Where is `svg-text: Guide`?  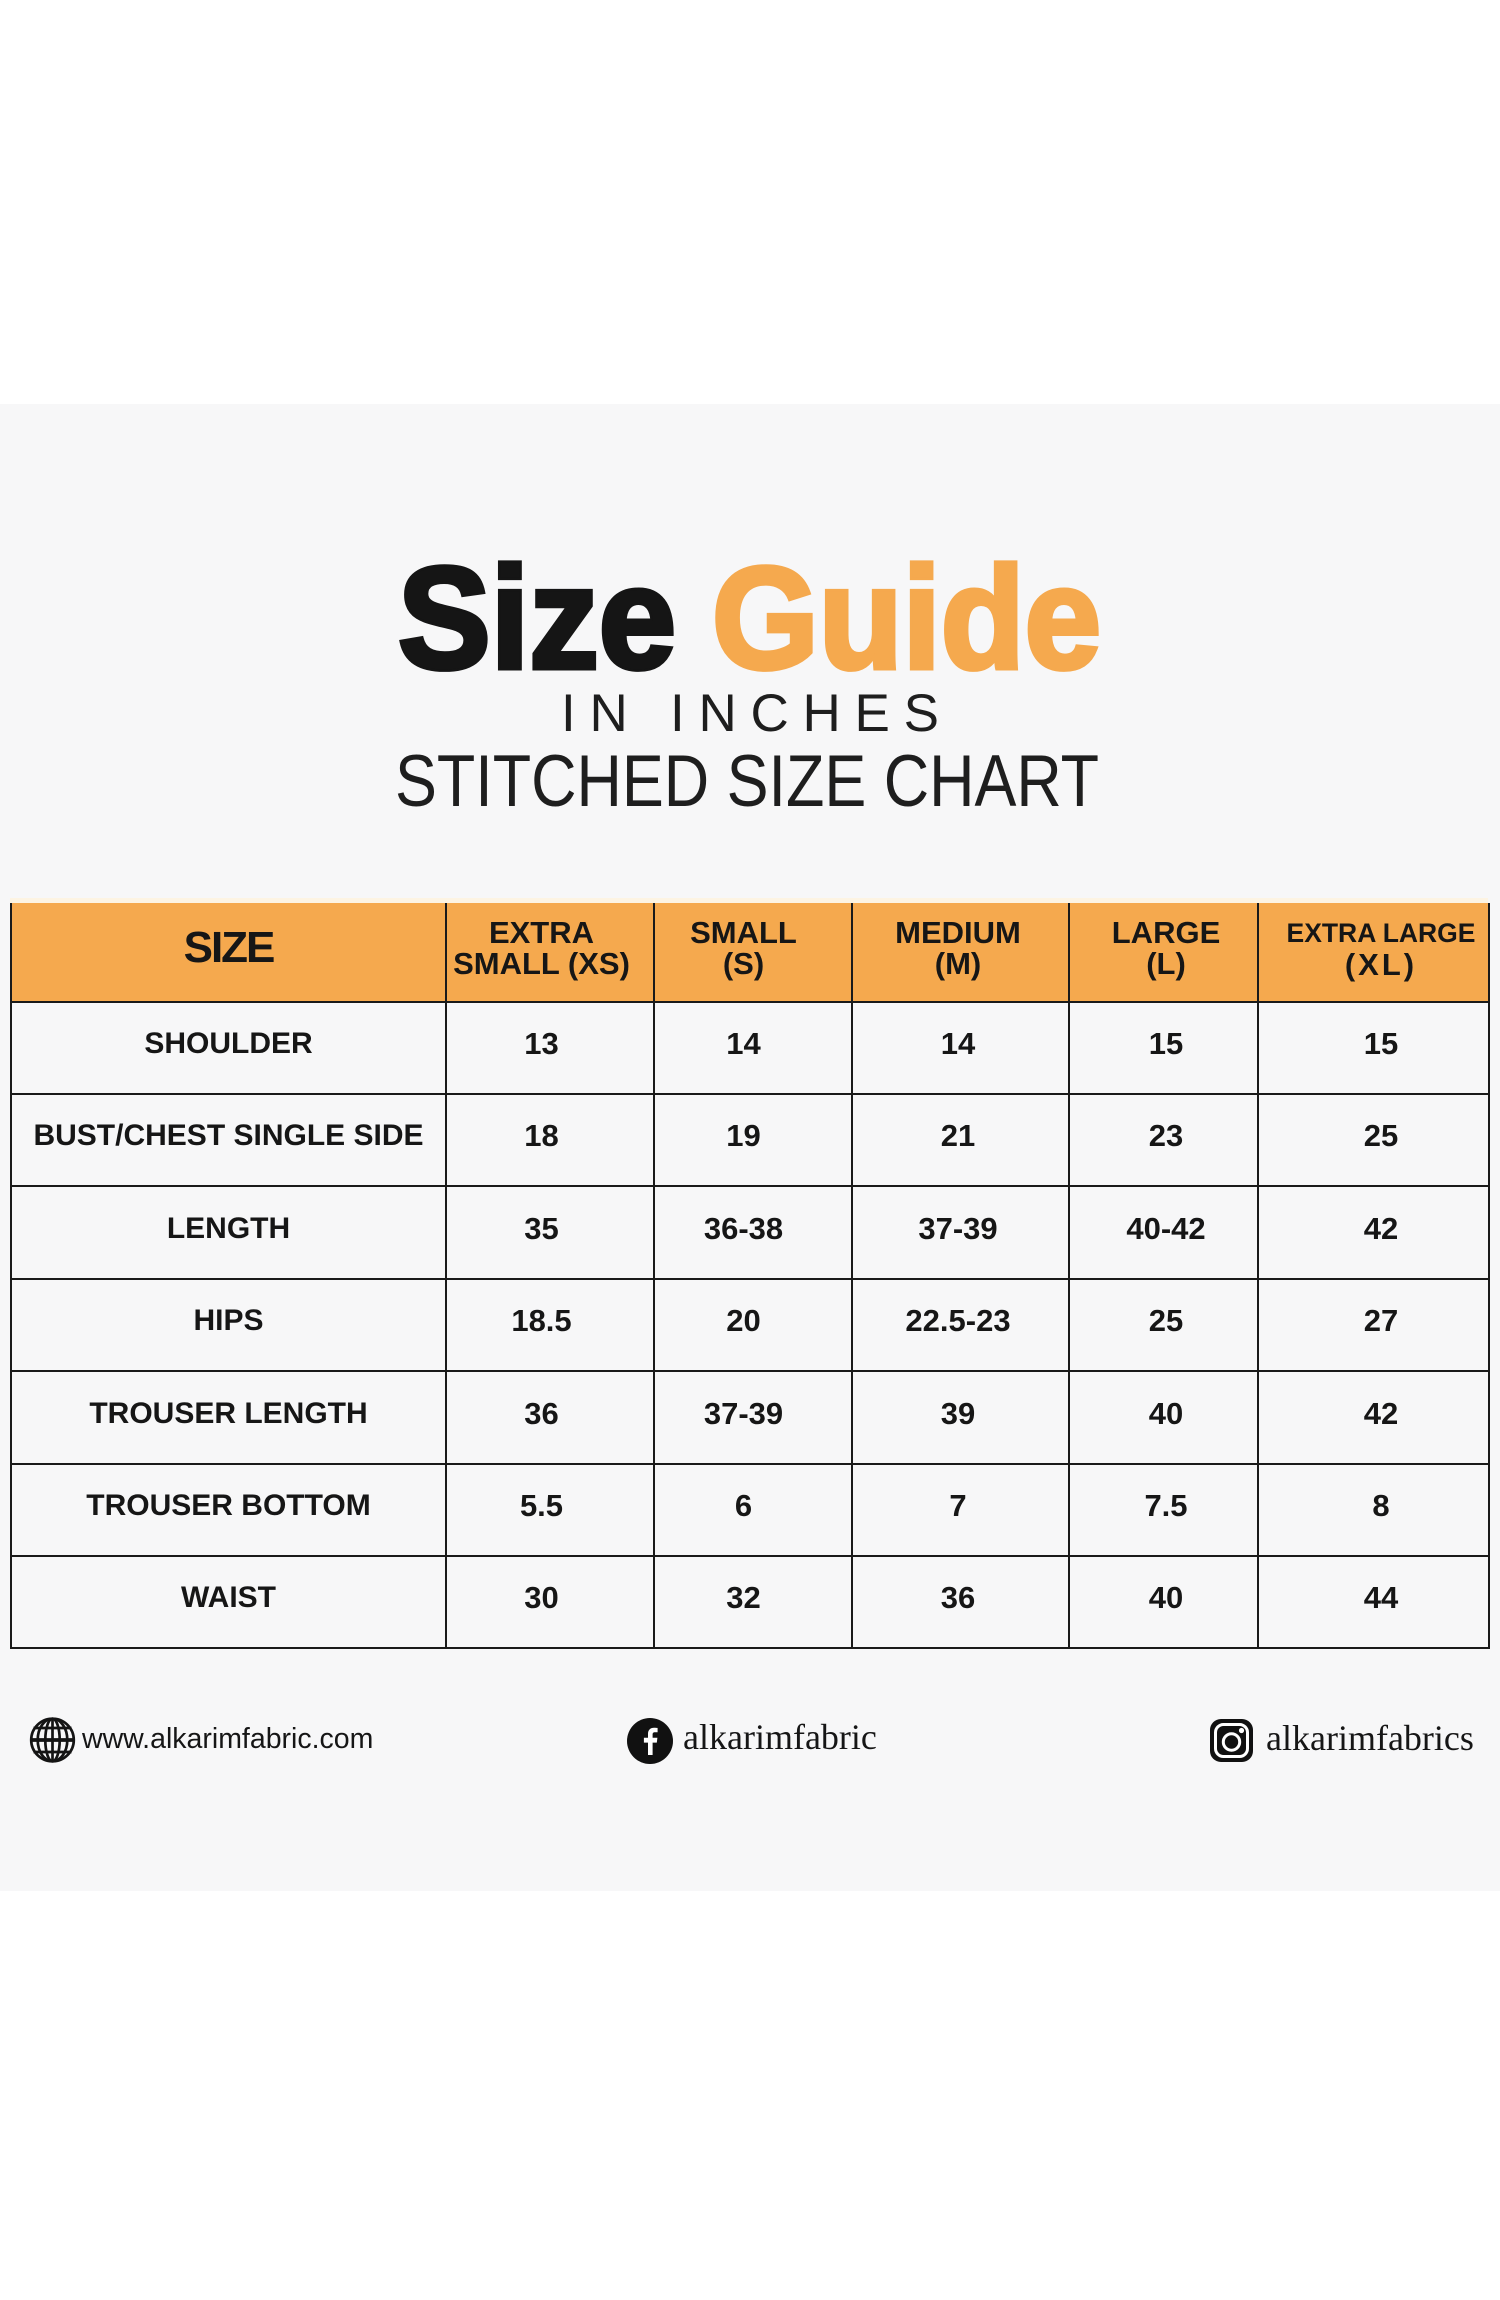
svg-text: Guide is located at coordinates (906, 618).